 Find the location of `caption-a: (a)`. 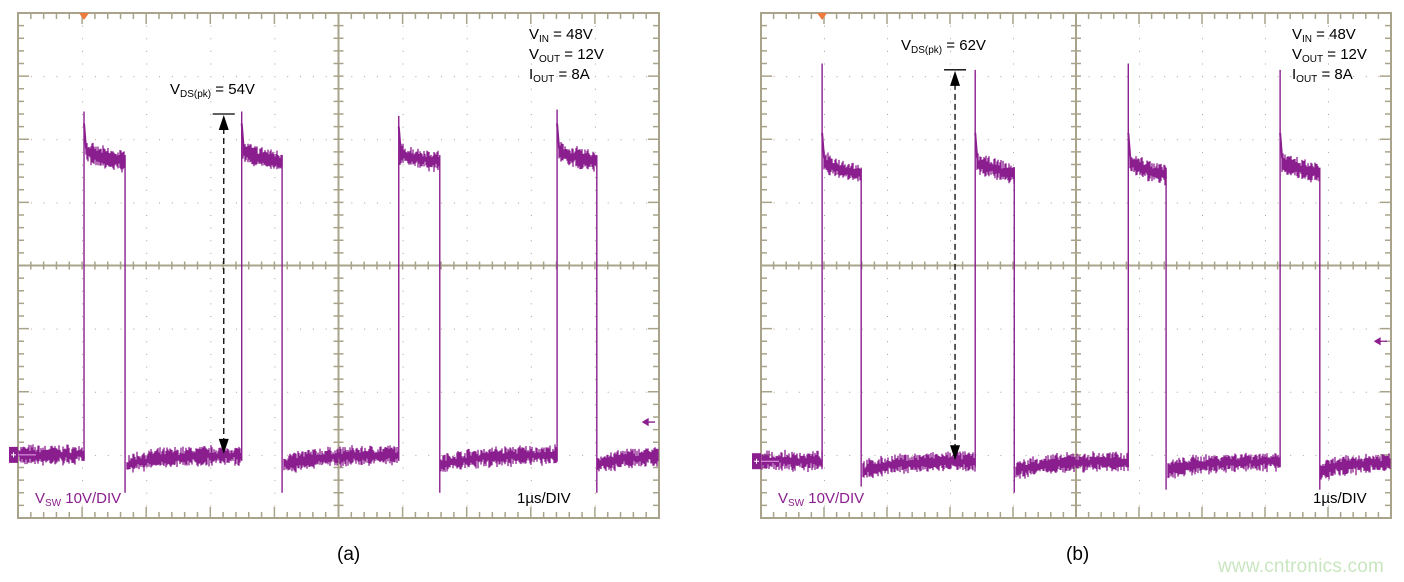

caption-a: (a) is located at coordinates (349, 554).